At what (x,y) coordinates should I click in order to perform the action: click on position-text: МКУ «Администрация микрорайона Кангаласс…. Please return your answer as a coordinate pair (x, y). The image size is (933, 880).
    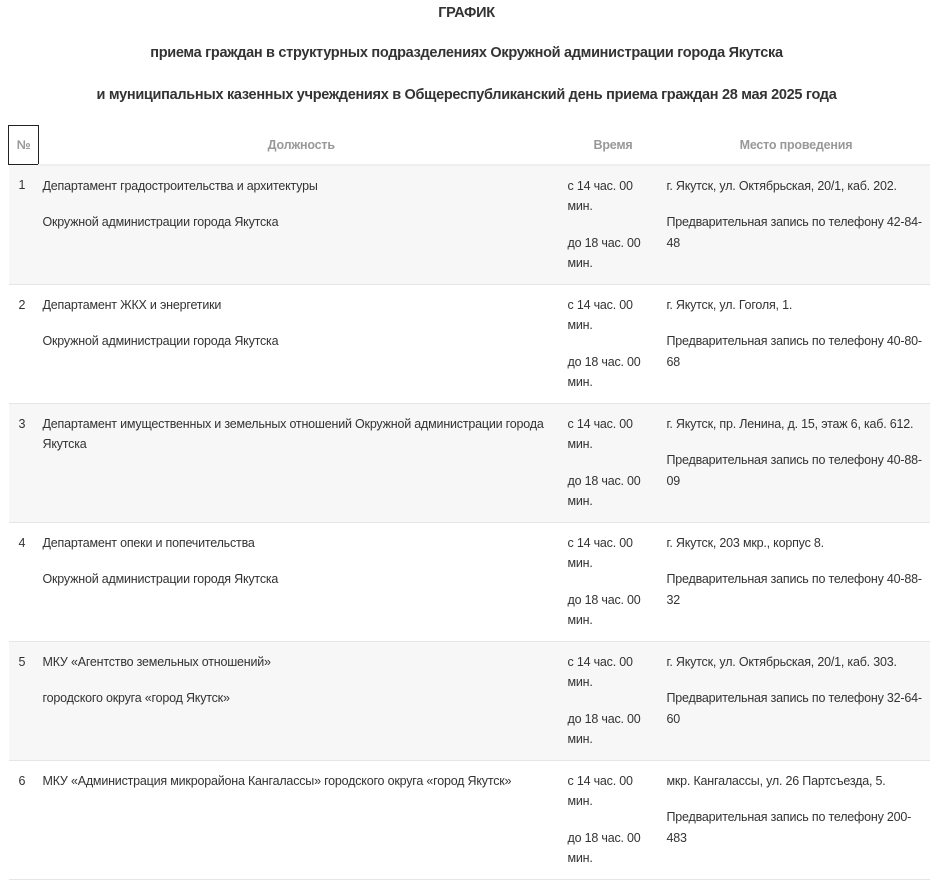
    Looking at the image, I should click on (277, 780).